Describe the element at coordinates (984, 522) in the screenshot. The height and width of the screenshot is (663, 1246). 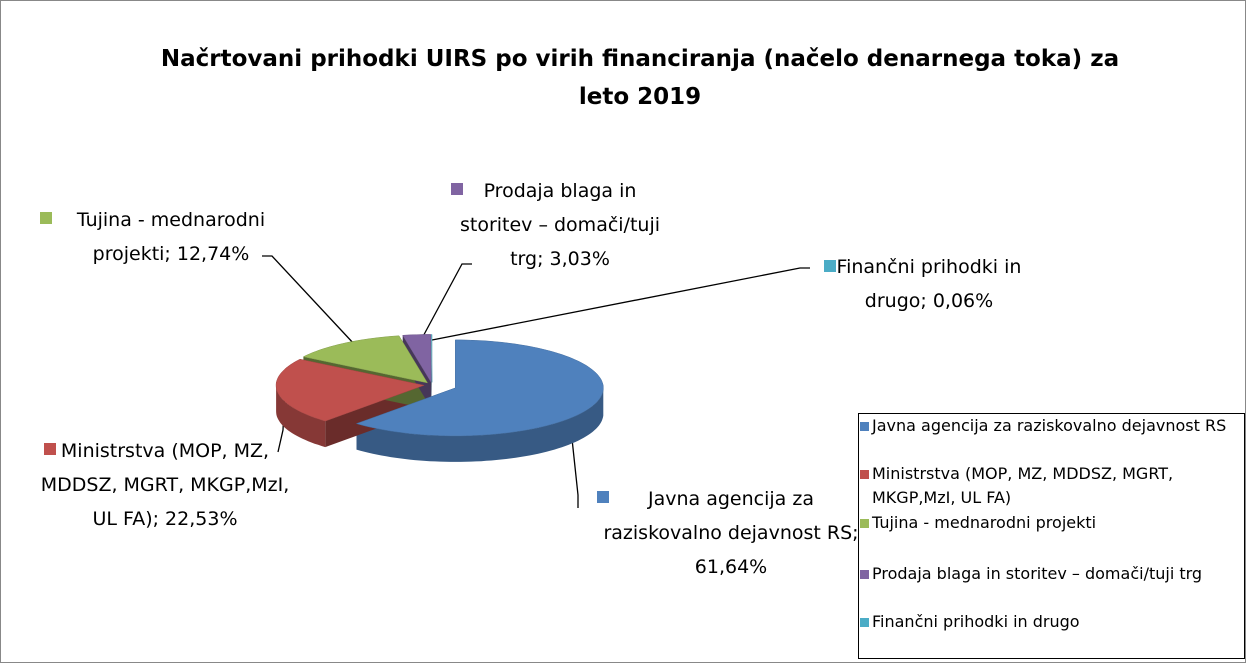
I see `legend-entry: Tujina - mednarodni projekti` at that location.